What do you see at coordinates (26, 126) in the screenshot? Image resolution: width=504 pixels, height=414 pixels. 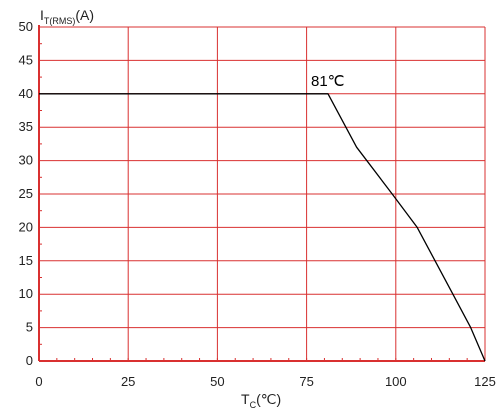 I see `y-tick-label: 35` at bounding box center [26, 126].